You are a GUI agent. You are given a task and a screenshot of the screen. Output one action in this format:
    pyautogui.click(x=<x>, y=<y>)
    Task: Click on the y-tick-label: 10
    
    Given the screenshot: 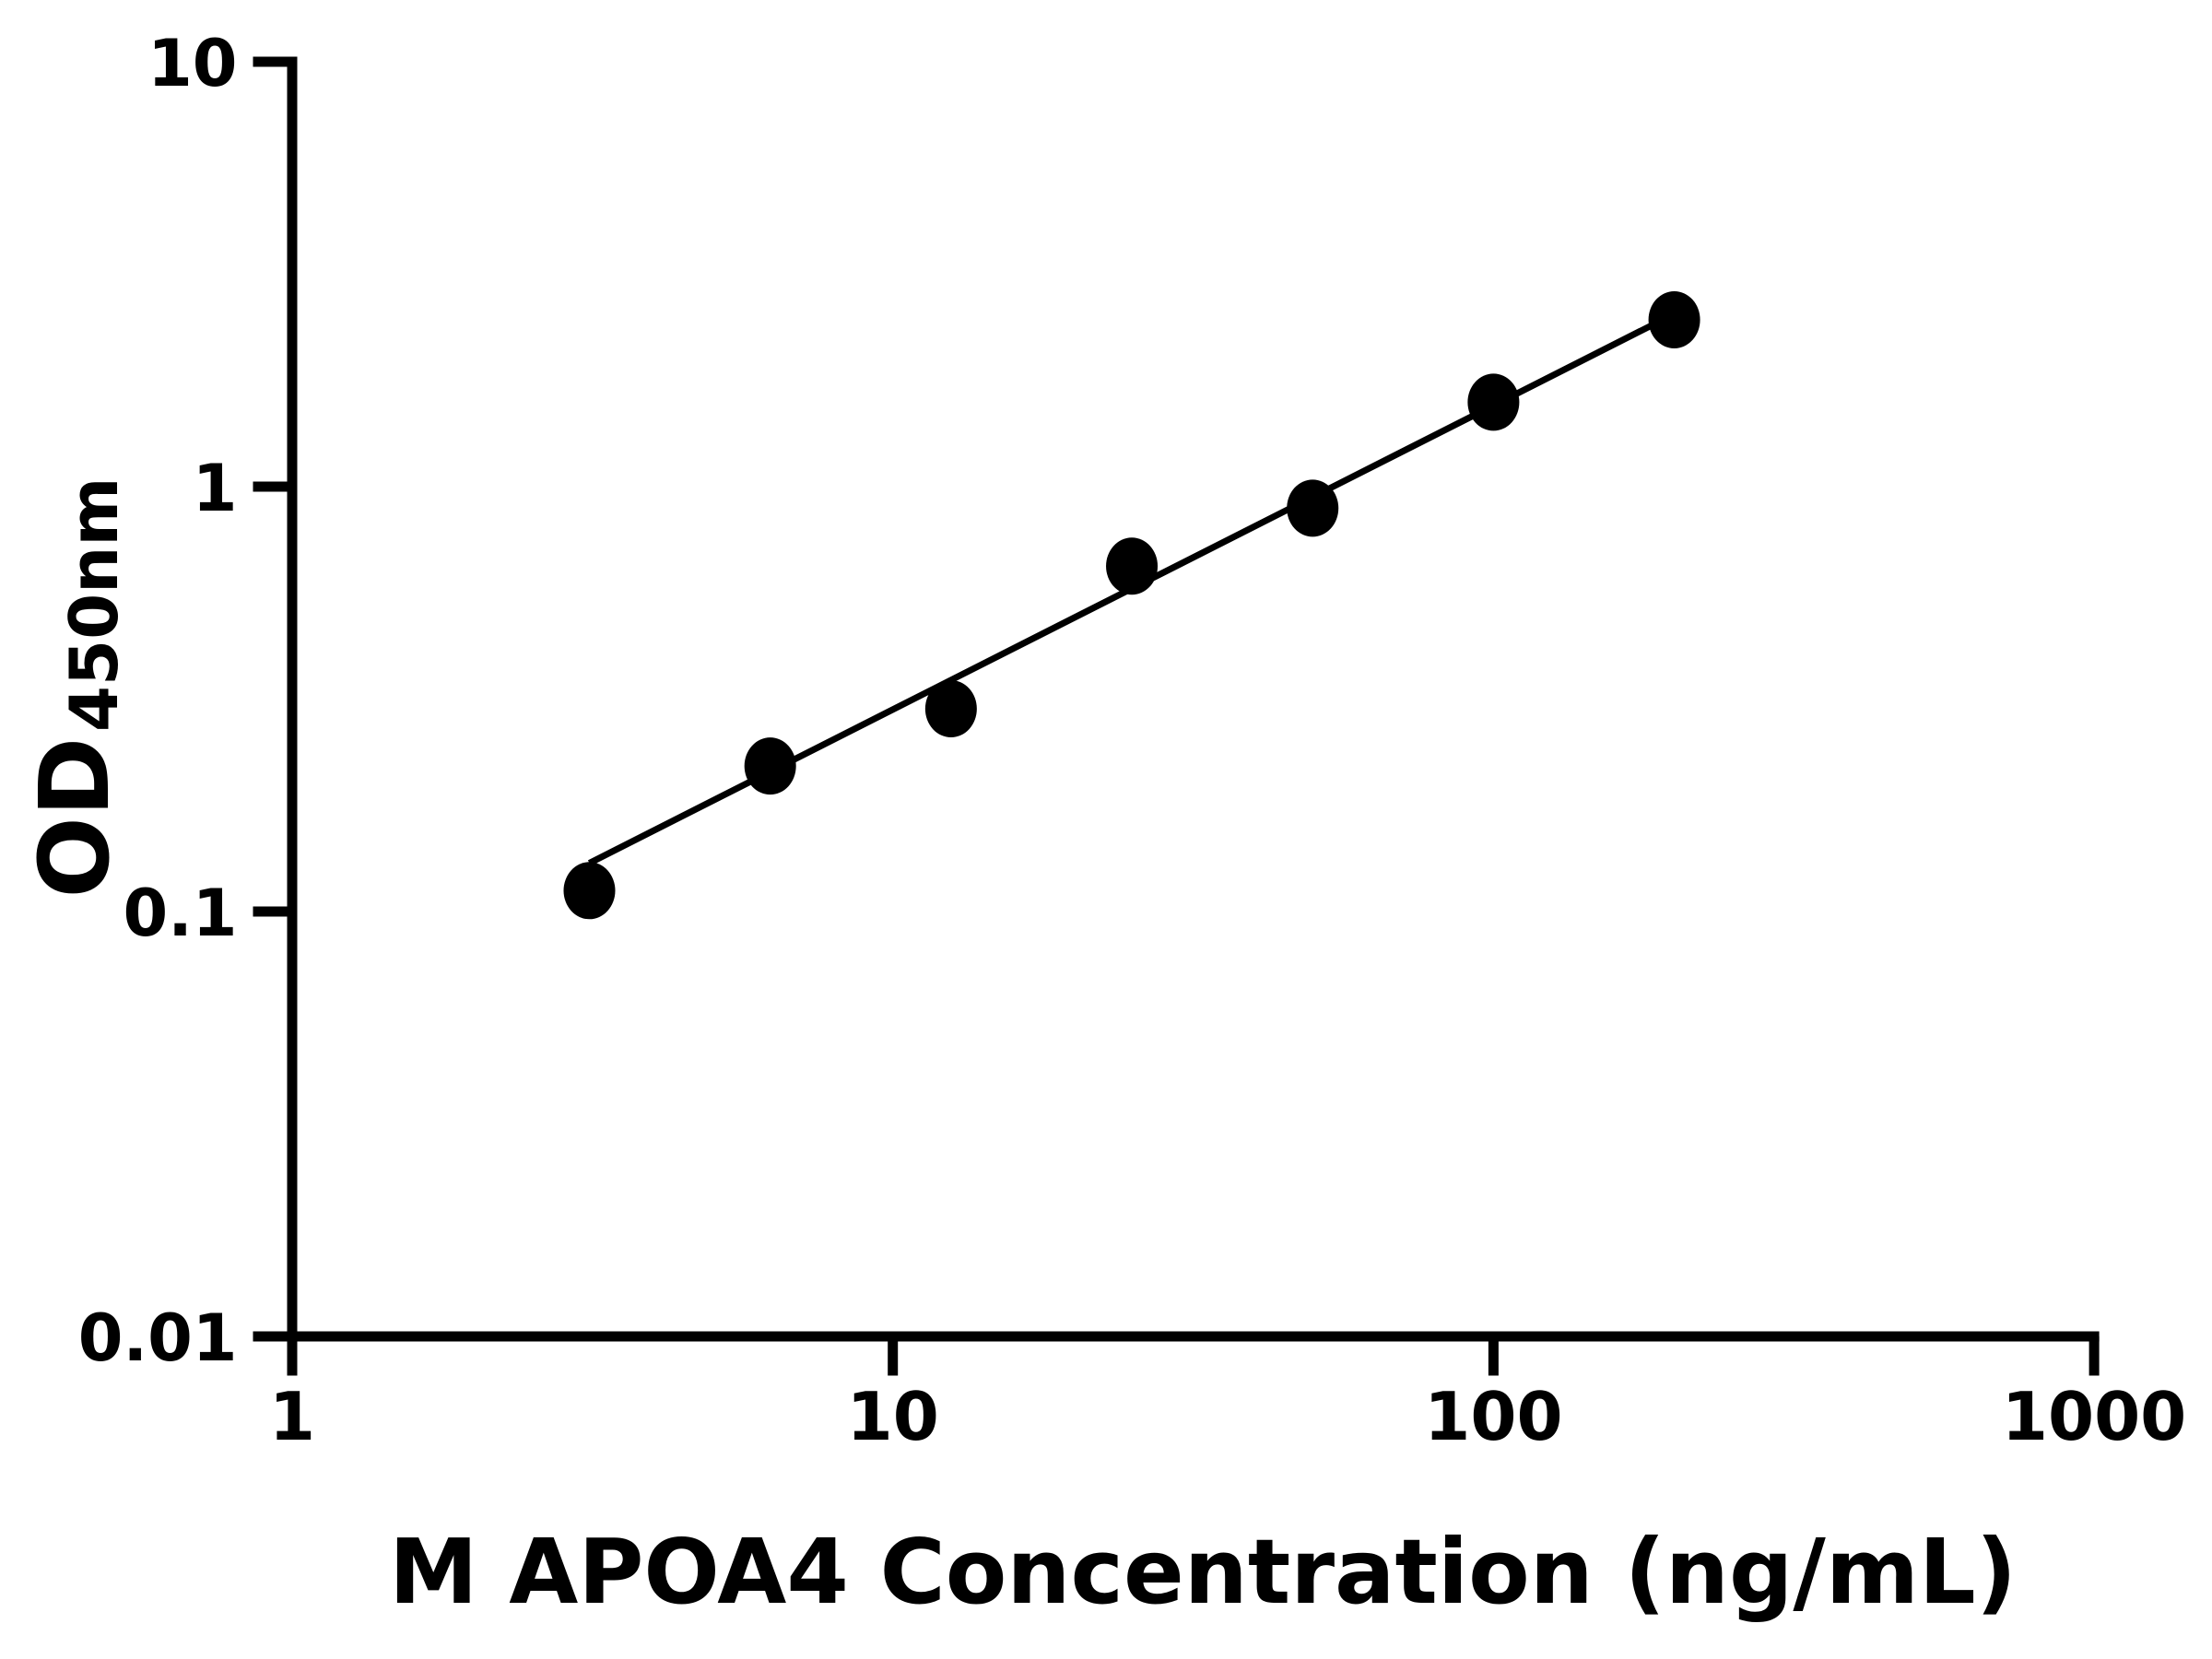 What is the action you would take?
    pyautogui.click(x=192, y=63)
    